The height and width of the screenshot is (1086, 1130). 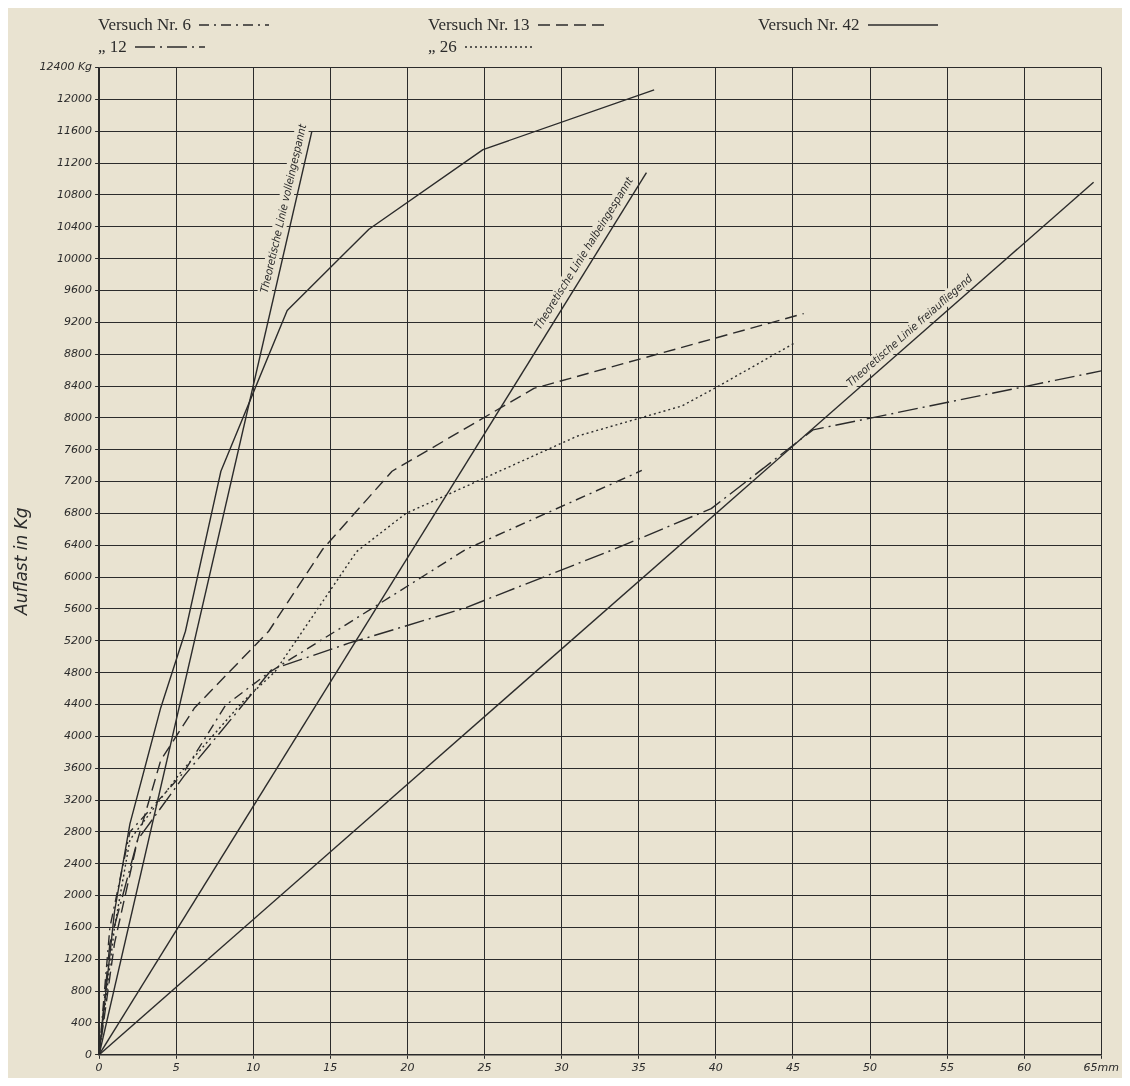 I want to click on x-tick-label: 25, so click(x=484, y=1068).